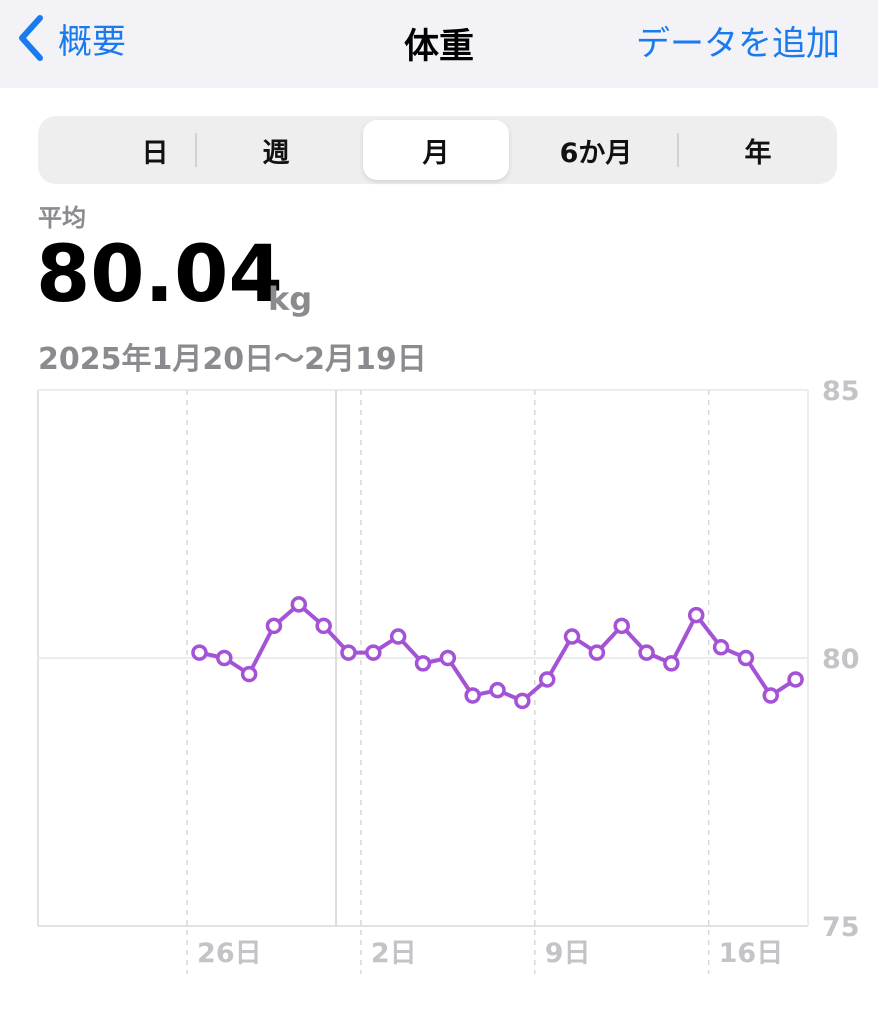 This screenshot has height=1024, width=878. What do you see at coordinates (841, 391) in the screenshot?
I see `y-tick-label: 85` at bounding box center [841, 391].